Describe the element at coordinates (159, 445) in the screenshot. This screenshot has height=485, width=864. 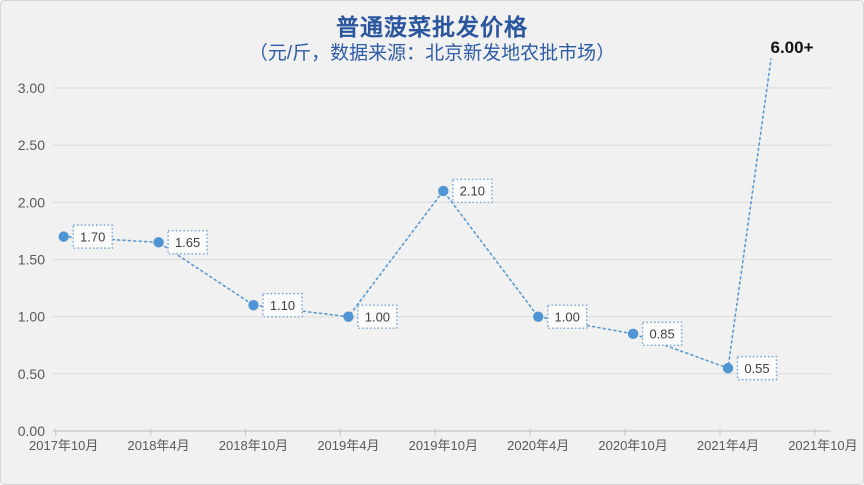
I see `x-axis-label: 2018年4月` at that location.